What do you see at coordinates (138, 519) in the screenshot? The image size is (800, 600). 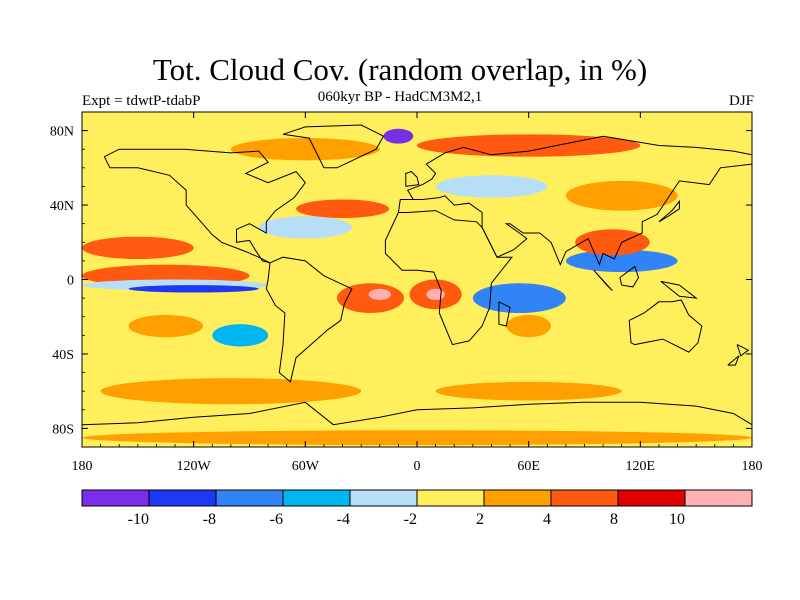 I see `colorbar-label: -10` at bounding box center [138, 519].